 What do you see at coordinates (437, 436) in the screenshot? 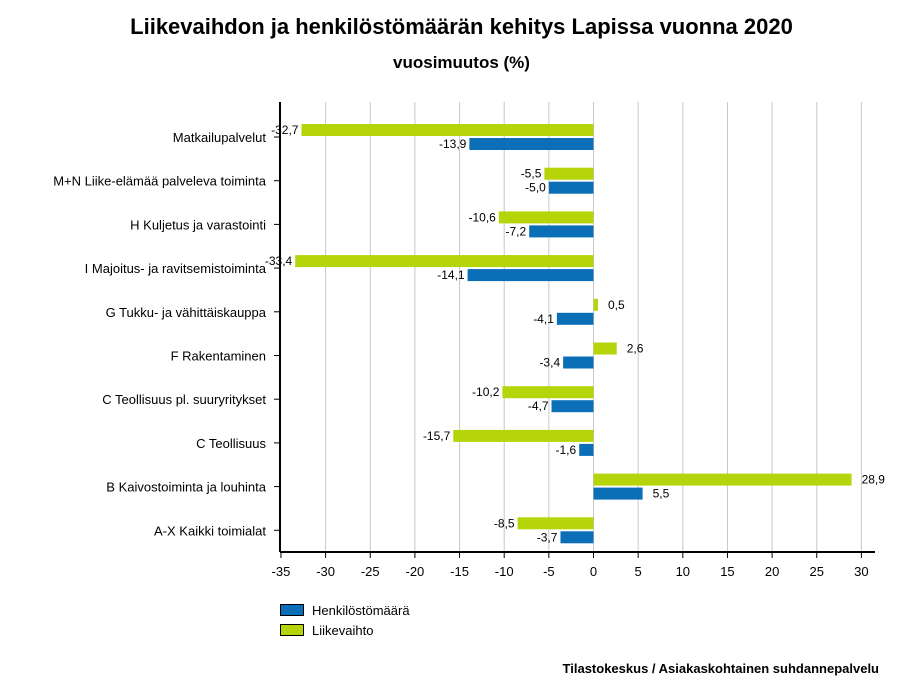
I see `data-label: -15,7` at bounding box center [437, 436].